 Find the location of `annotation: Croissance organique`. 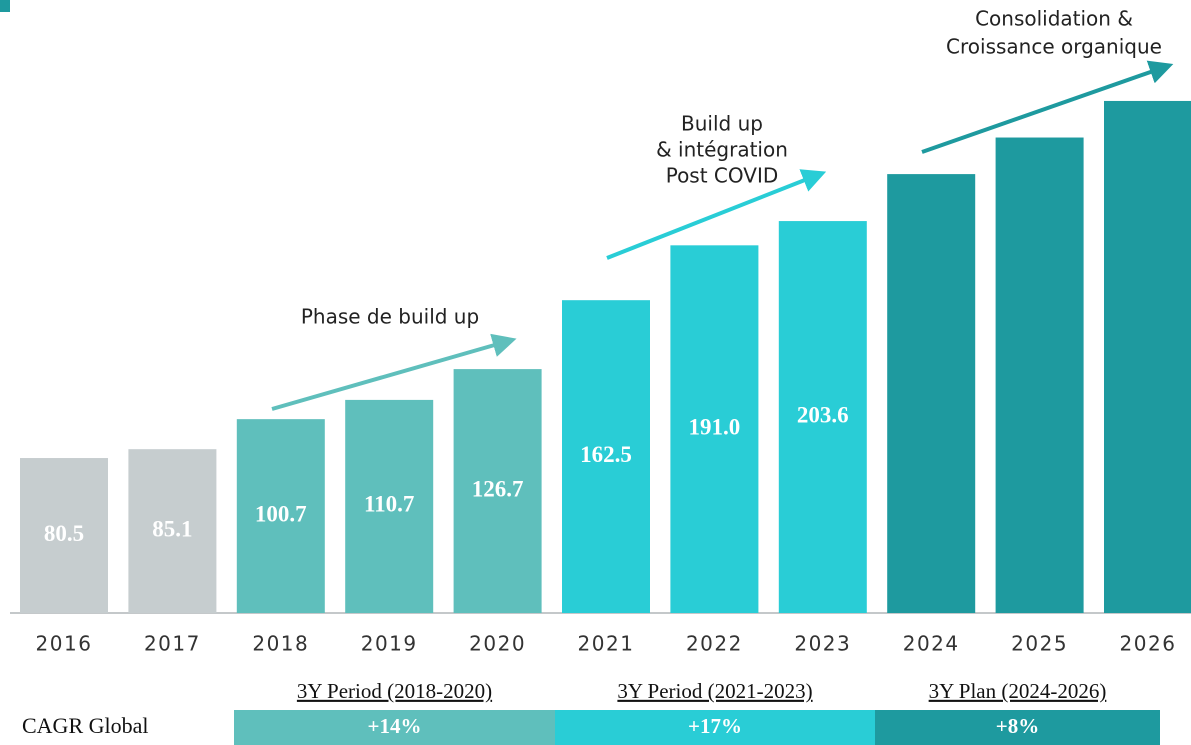

annotation: Croissance organique is located at coordinates (1054, 47).